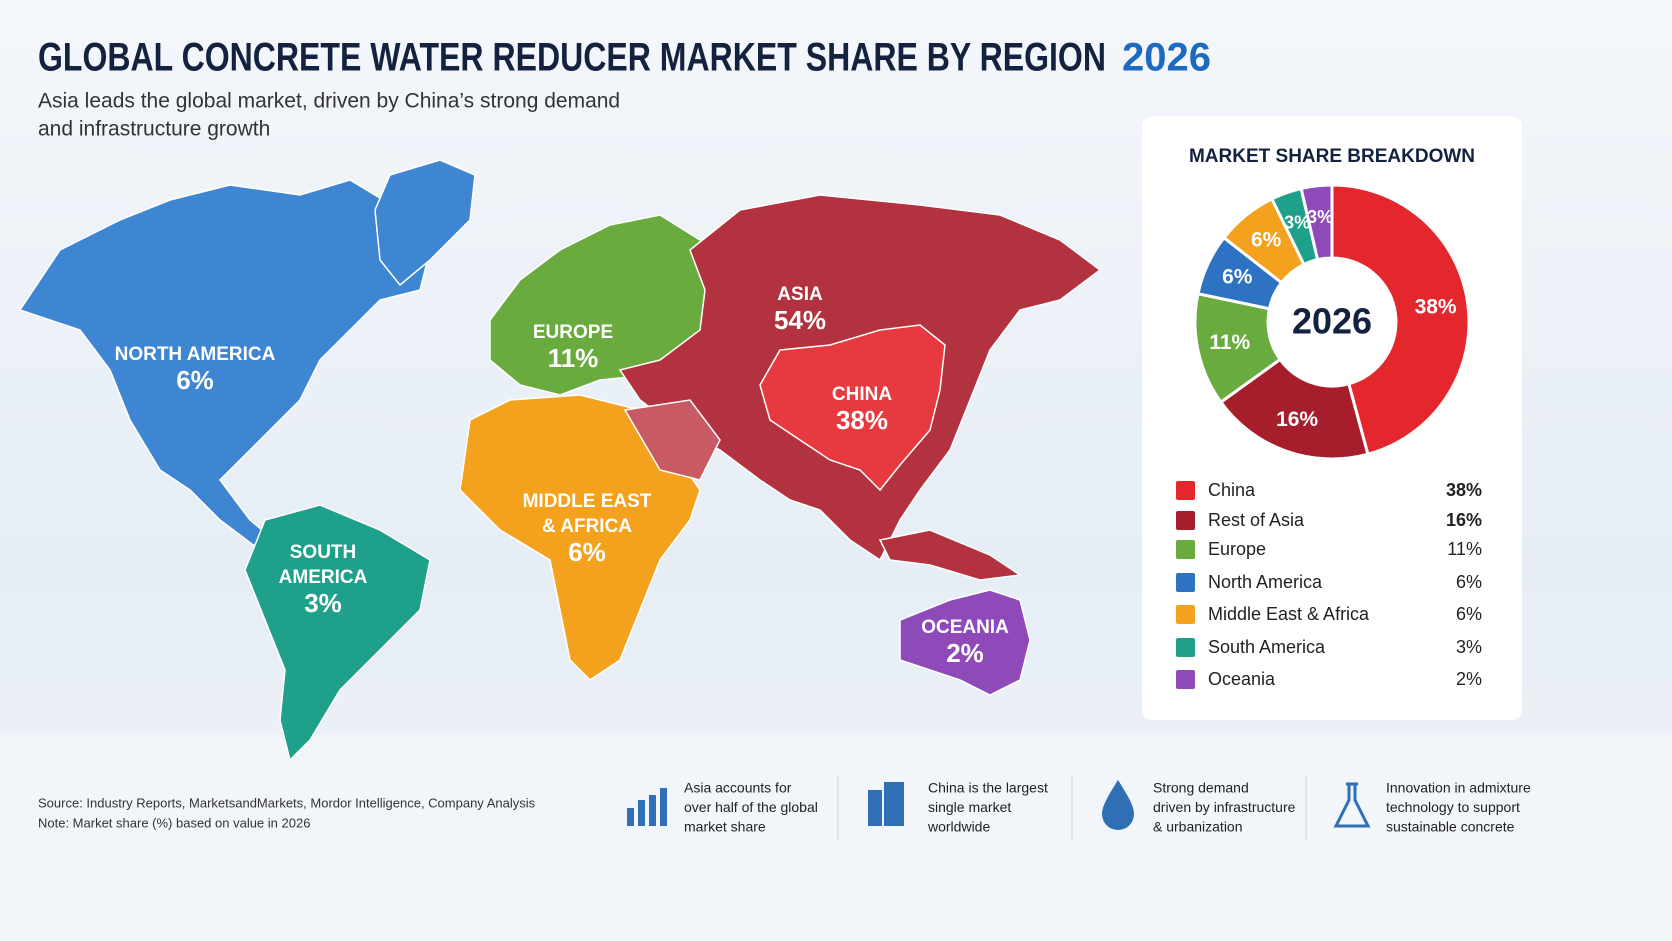 The height and width of the screenshot is (941, 1672). Describe the element at coordinates (1224, 807) in the screenshot. I see `highlight-text: driven by infrastructure` at that location.